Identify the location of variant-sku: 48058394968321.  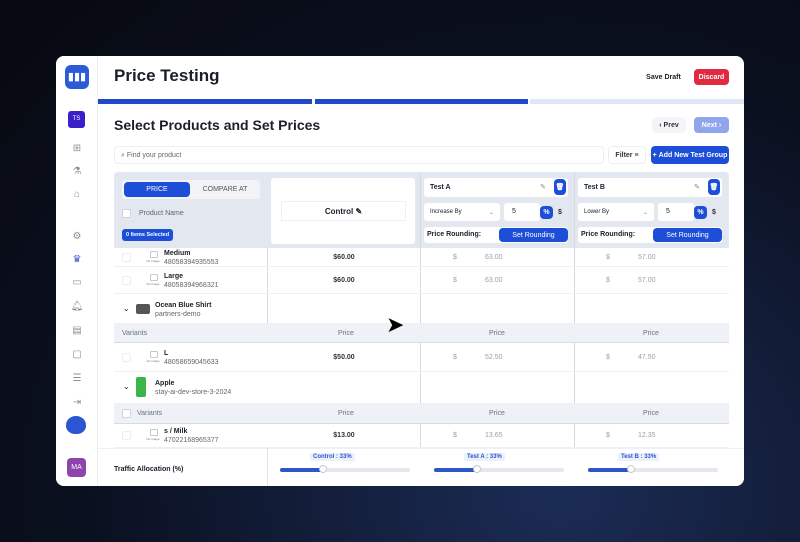
(191, 285).